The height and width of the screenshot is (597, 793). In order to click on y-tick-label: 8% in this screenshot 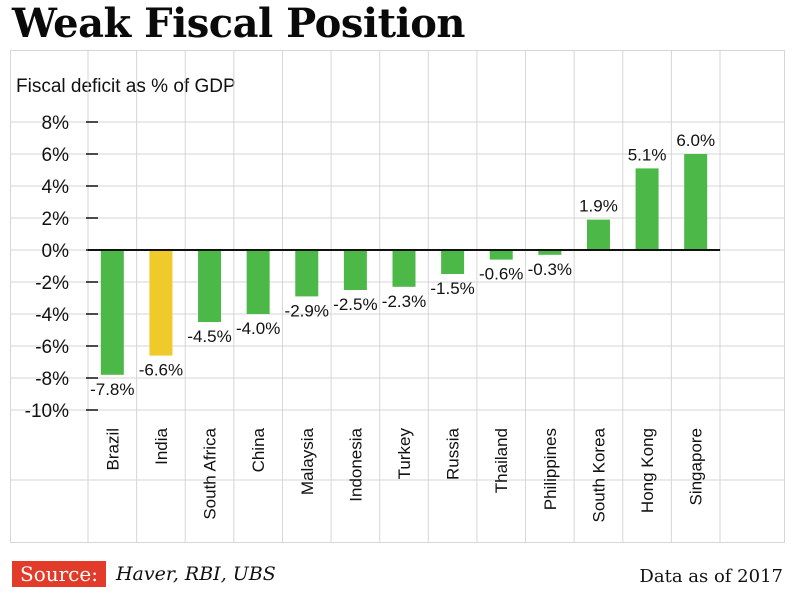, I will do `click(56, 123)`.